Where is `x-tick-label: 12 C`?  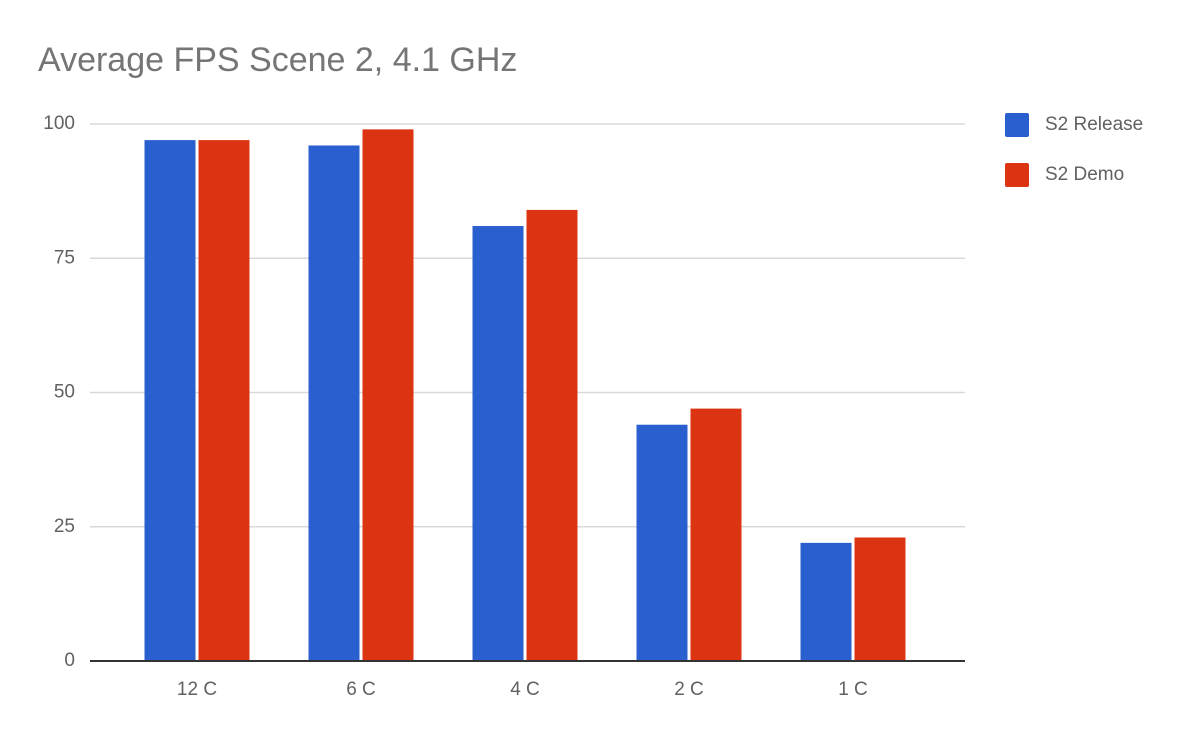 x-tick-label: 12 C is located at coordinates (197, 689).